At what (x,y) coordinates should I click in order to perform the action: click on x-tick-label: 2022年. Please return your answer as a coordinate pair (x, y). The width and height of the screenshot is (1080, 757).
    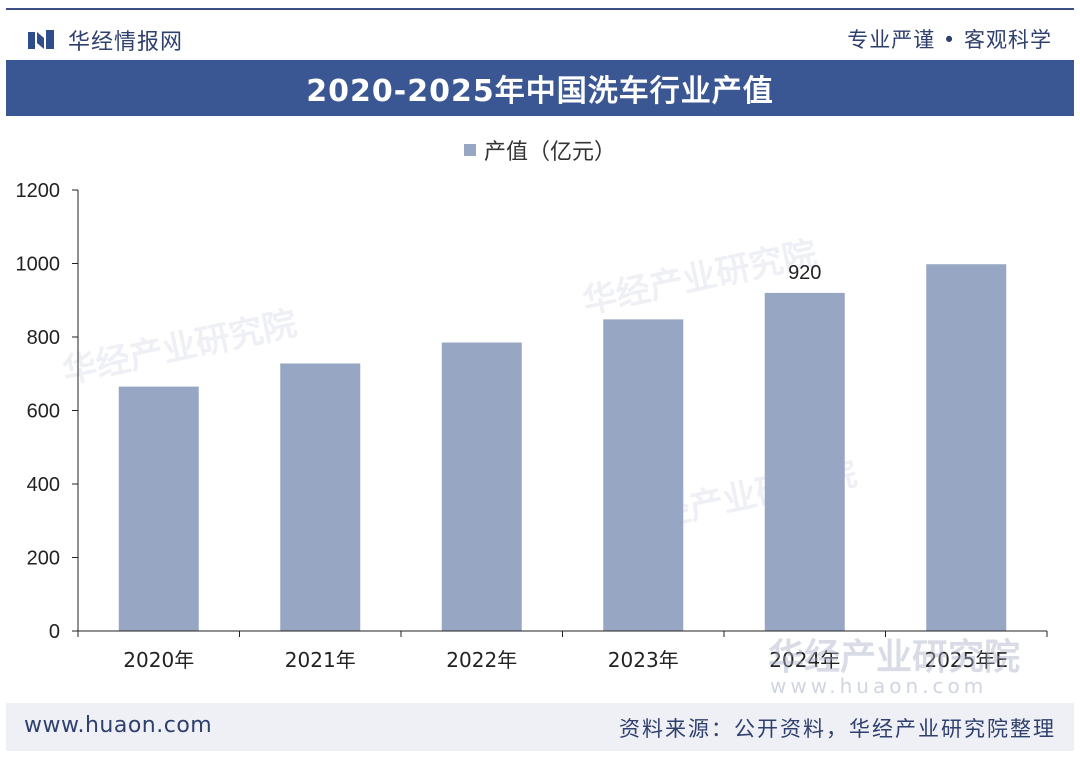
    Looking at the image, I should click on (481, 660).